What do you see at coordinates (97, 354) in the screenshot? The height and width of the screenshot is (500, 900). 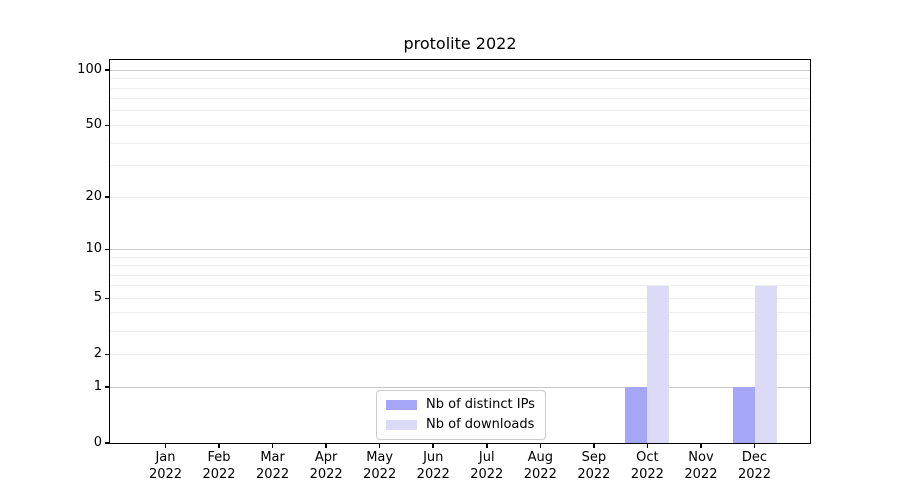 I see `y-tick-label: 2` at bounding box center [97, 354].